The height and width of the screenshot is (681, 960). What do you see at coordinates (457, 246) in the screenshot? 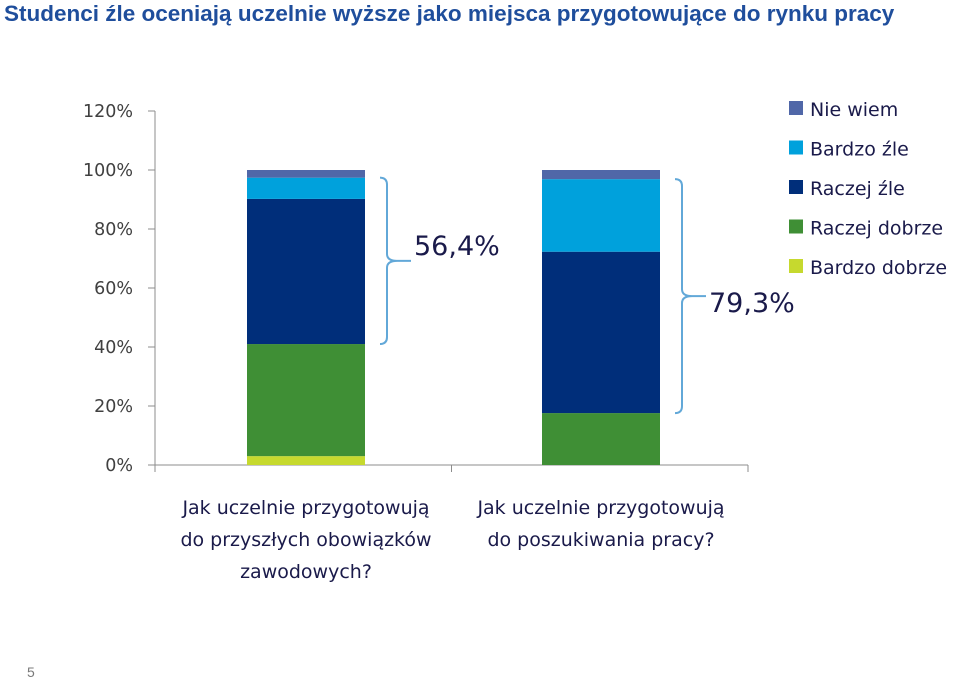
I see `annotation-label: 56,4%` at bounding box center [457, 246].